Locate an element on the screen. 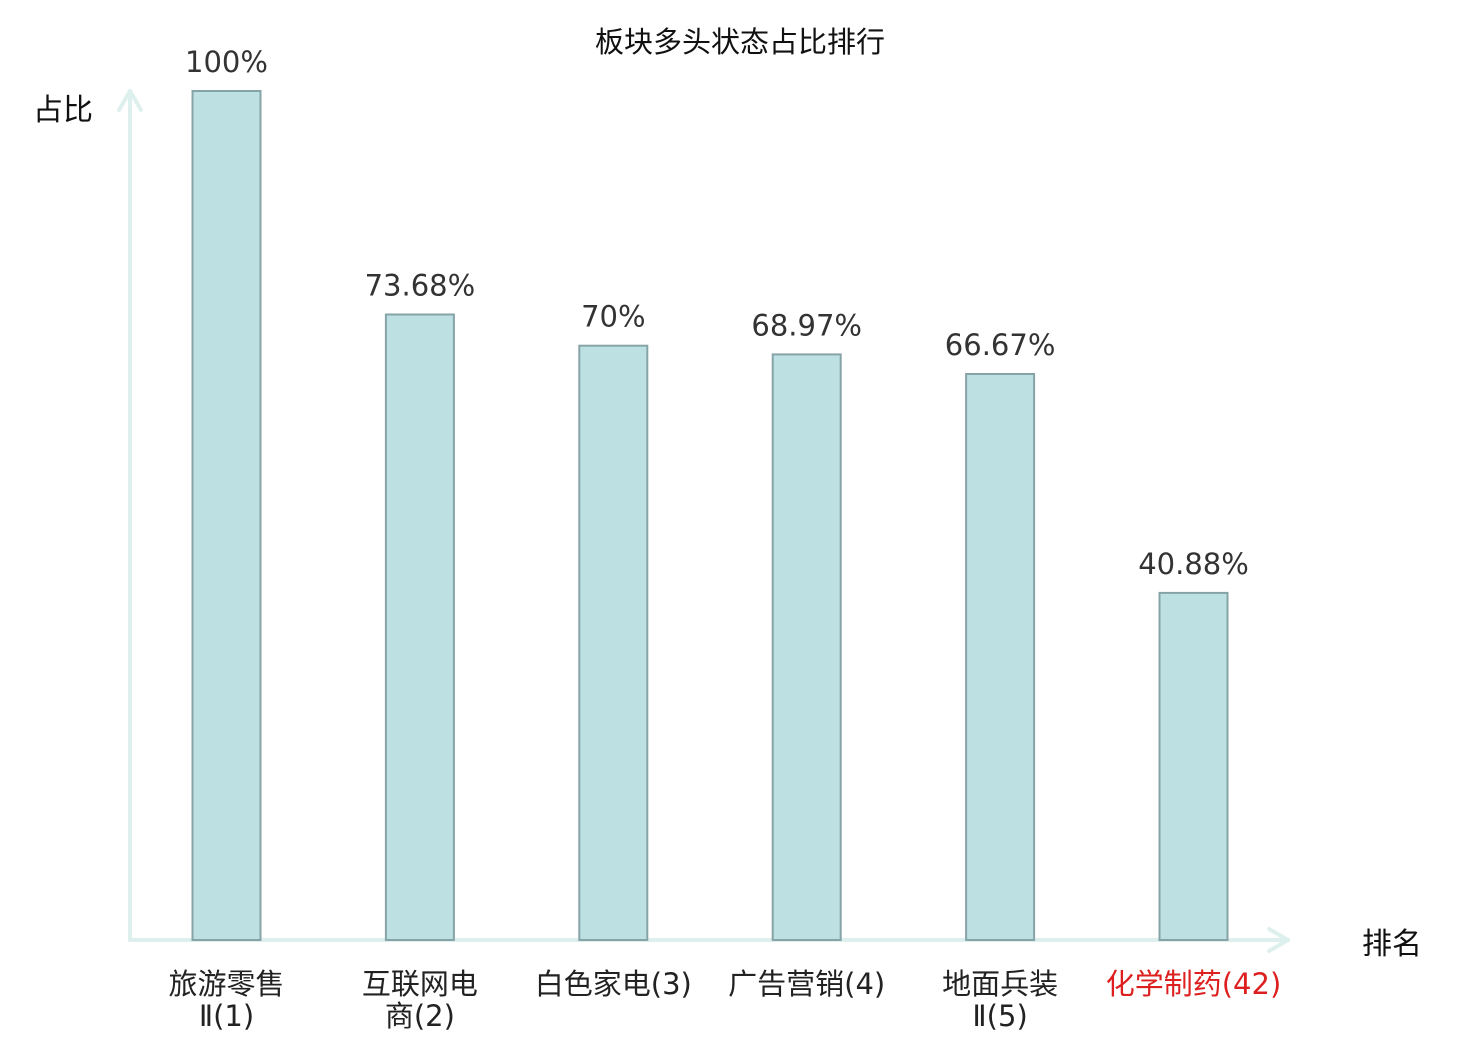  bar-value-label: 70% is located at coordinates (613, 317).